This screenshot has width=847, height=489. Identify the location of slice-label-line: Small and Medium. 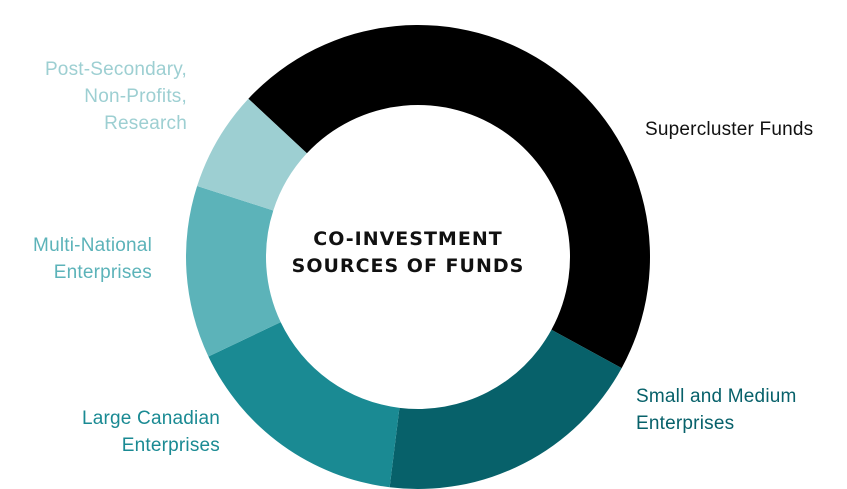
(716, 396).